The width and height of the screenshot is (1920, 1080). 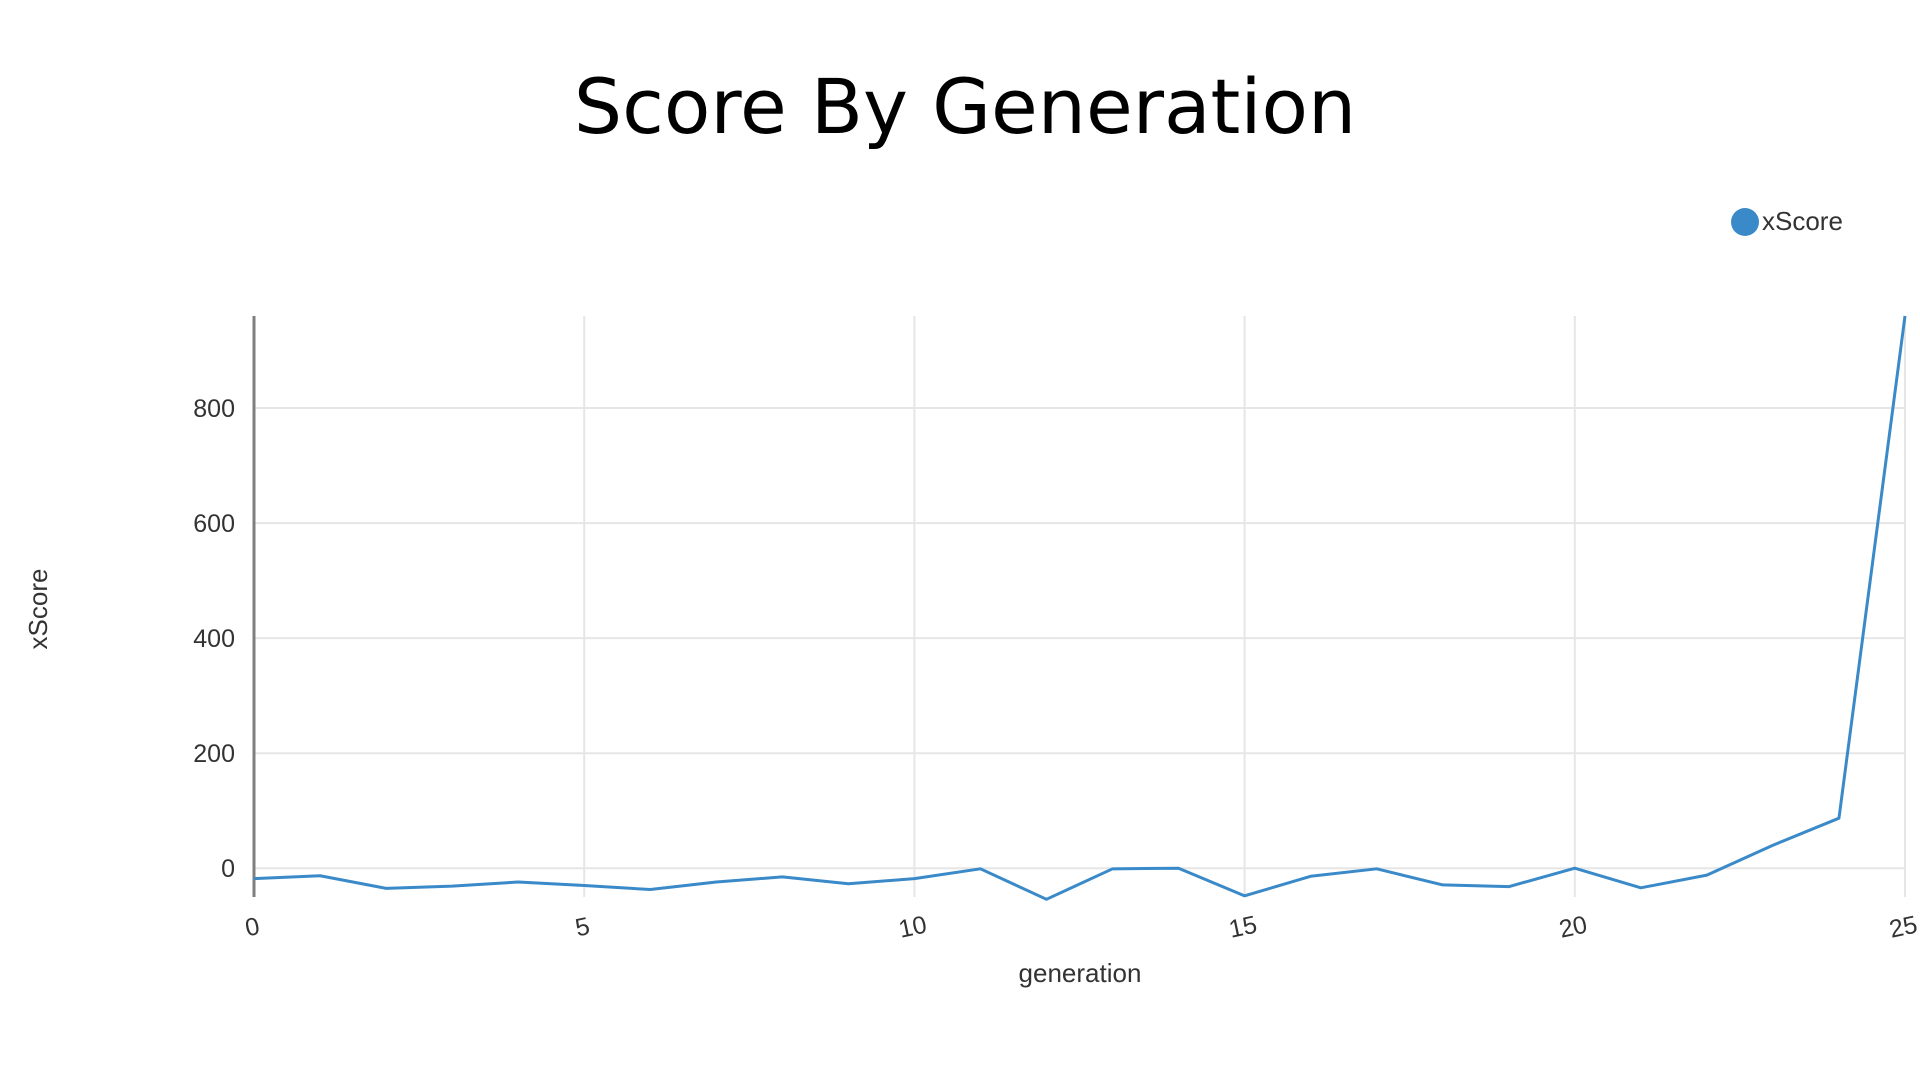 What do you see at coordinates (965, 106) in the screenshot?
I see `chart-title: Score By Generation` at bounding box center [965, 106].